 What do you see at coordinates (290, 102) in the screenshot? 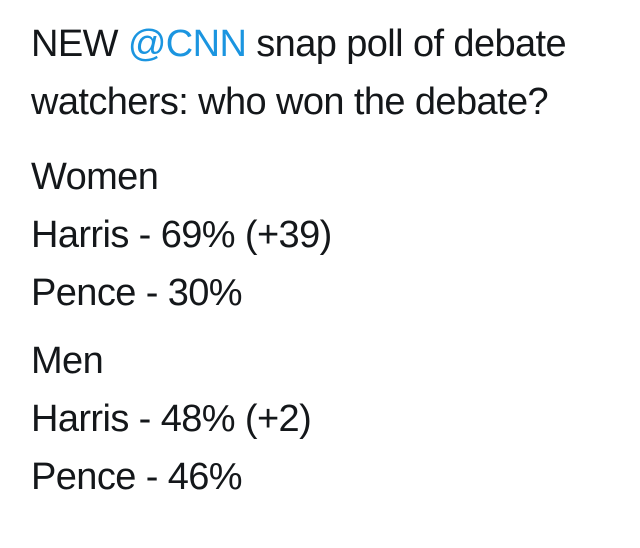
I see `tweet-headline-line-2: watchers: who won the debate?` at bounding box center [290, 102].